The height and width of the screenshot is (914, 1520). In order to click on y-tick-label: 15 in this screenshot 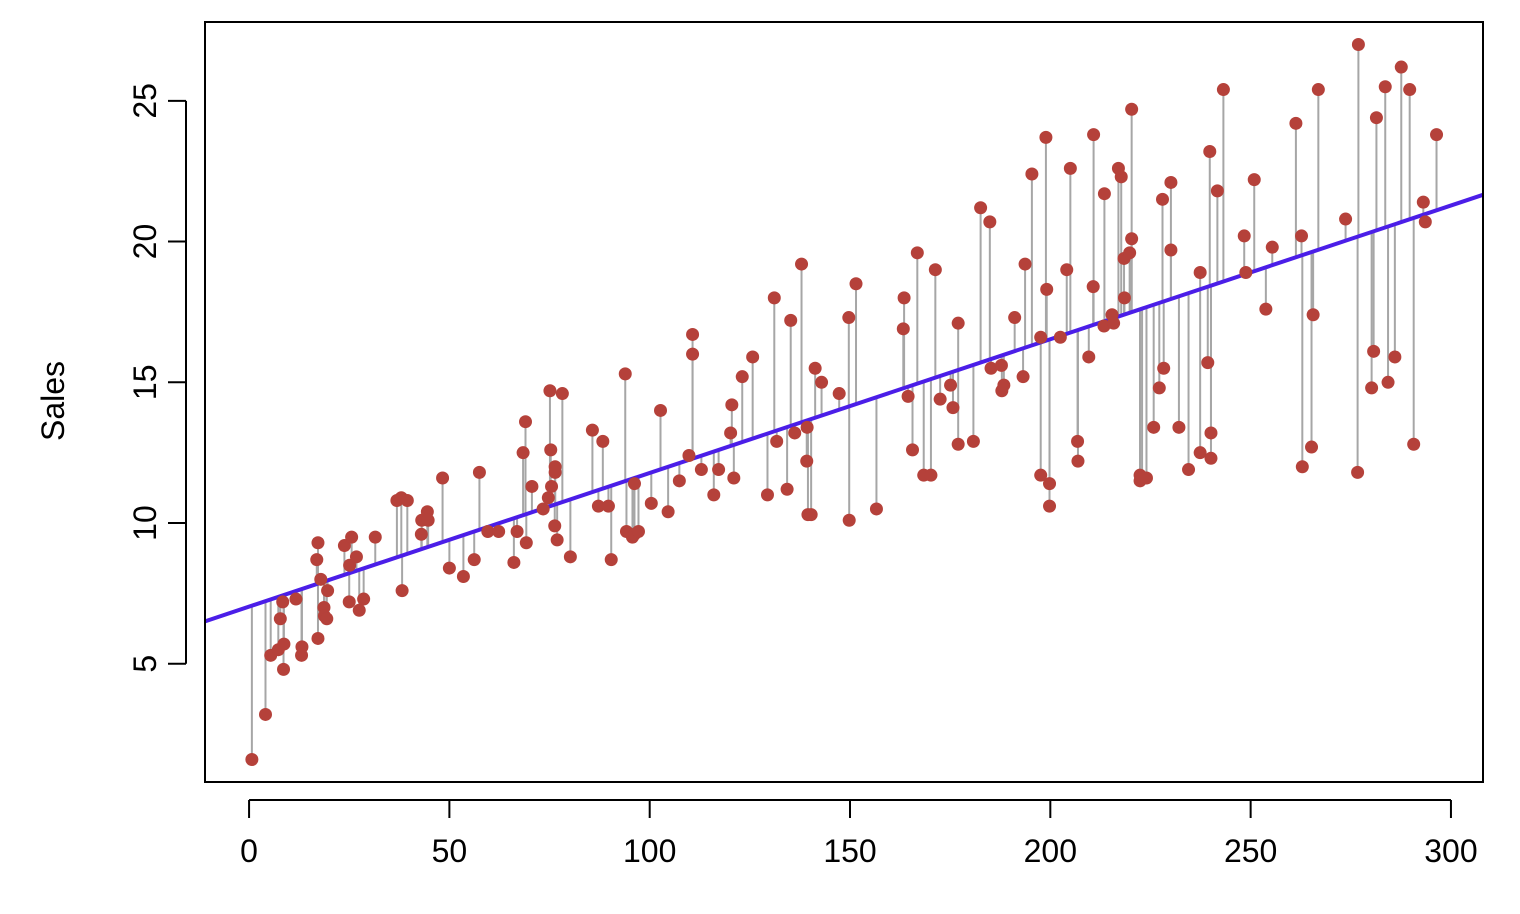, I will do `click(145, 382)`.